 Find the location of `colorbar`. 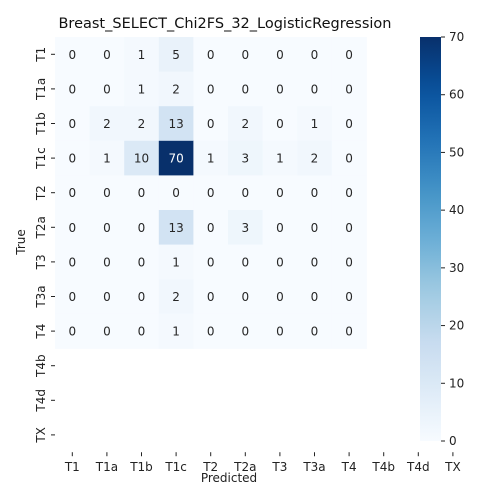

colorbar is located at coordinates (430, 239).